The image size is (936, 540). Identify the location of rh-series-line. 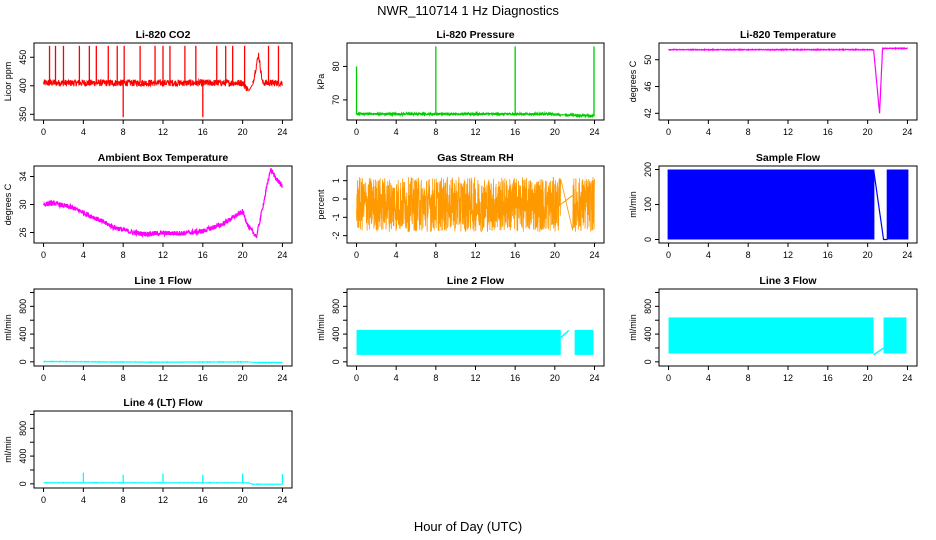
(475, 204).